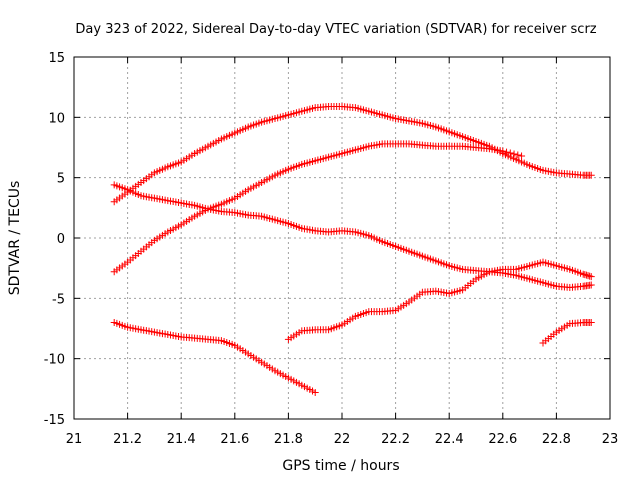 This screenshot has height=480, width=640. I want to click on x-tick-label: 22.2, so click(395, 439).